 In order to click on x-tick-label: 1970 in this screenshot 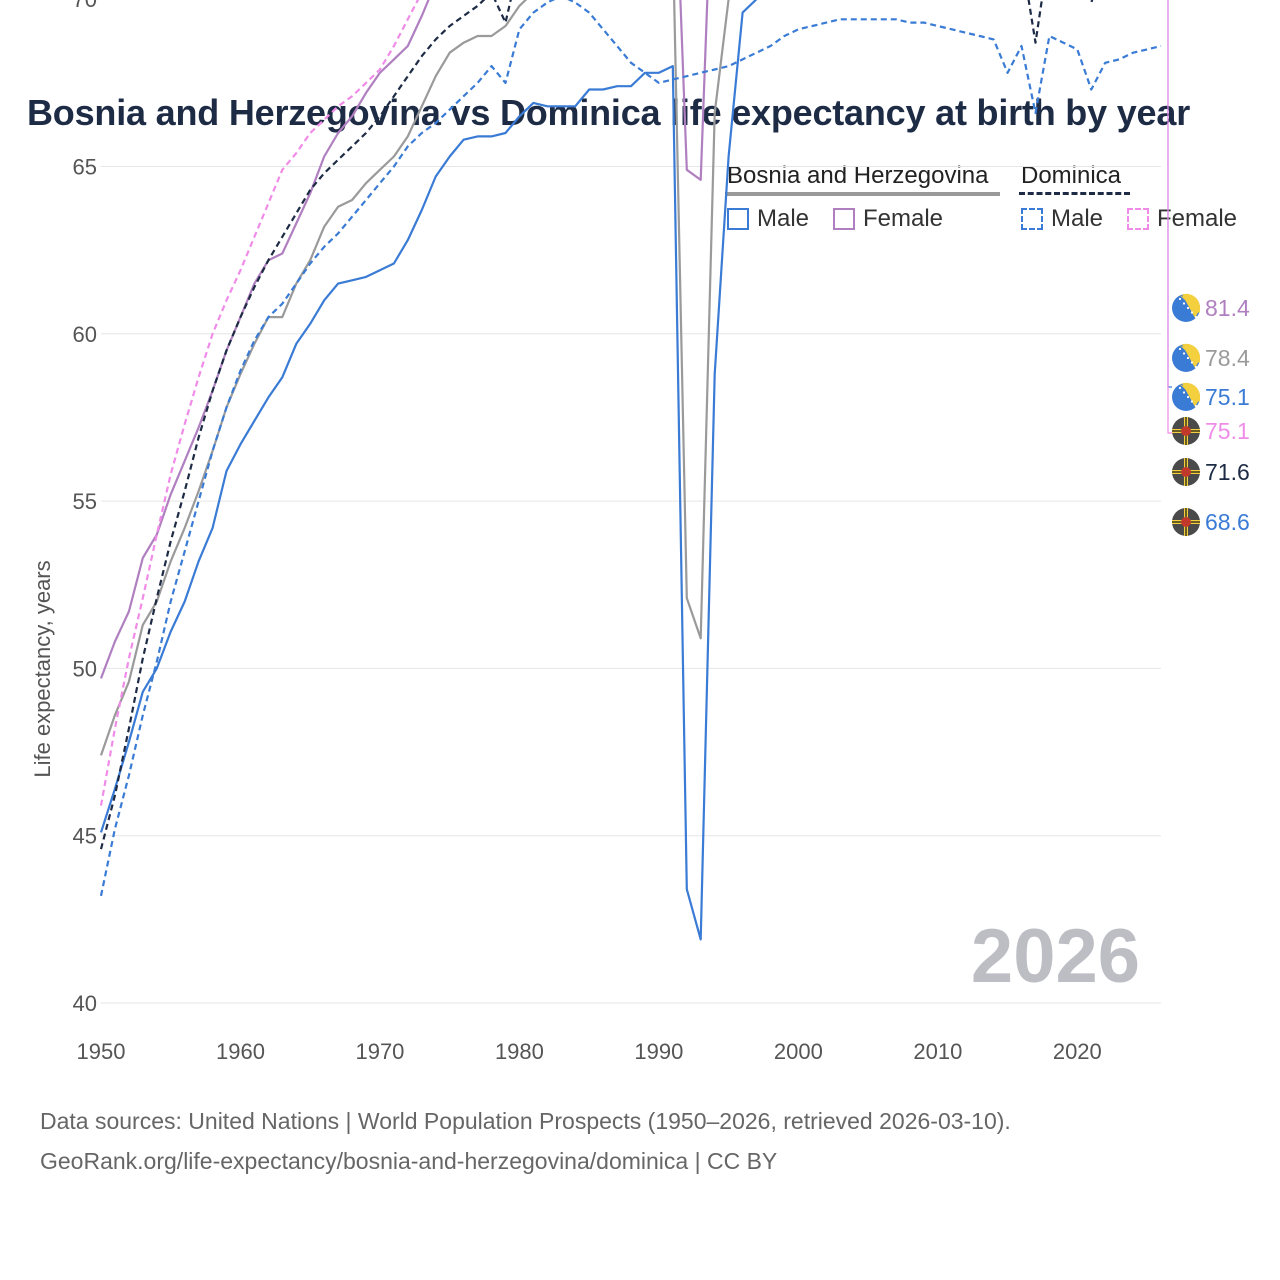, I will do `click(379, 1051)`.